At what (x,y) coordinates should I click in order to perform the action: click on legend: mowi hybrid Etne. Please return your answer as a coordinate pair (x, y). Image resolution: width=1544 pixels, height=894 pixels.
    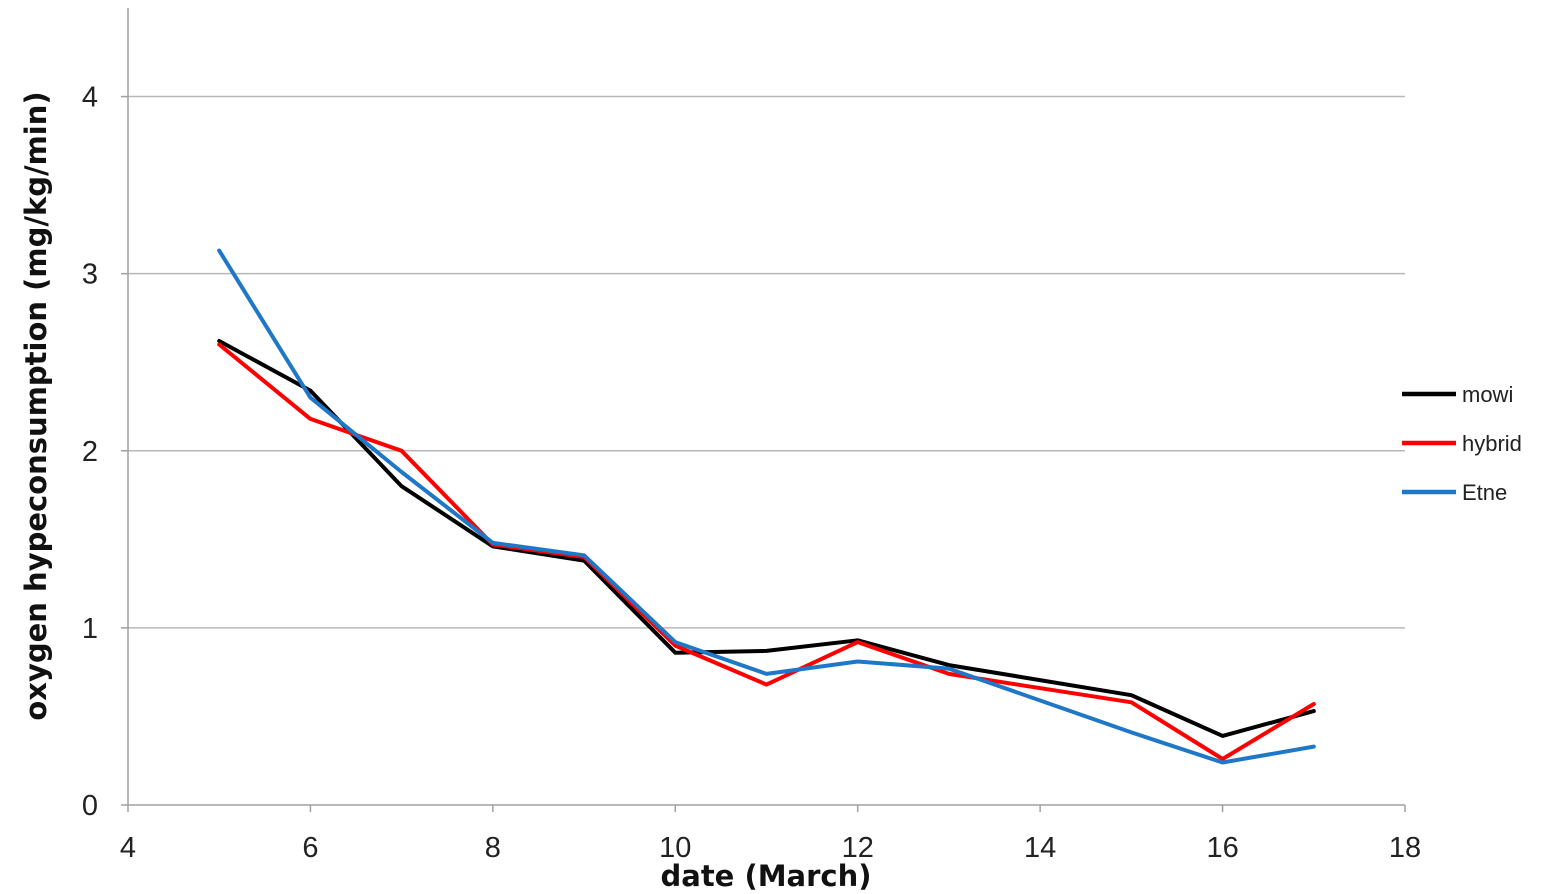
    Looking at the image, I should click on (1462, 443).